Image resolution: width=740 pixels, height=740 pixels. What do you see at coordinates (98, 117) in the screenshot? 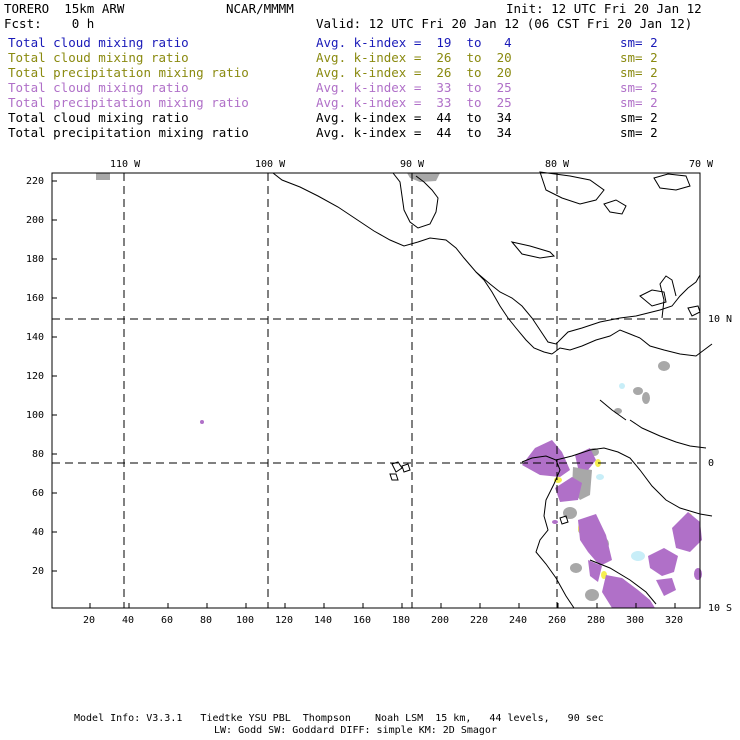
I see `legend-field-6: Total cloud mixing ratio` at bounding box center [98, 117].